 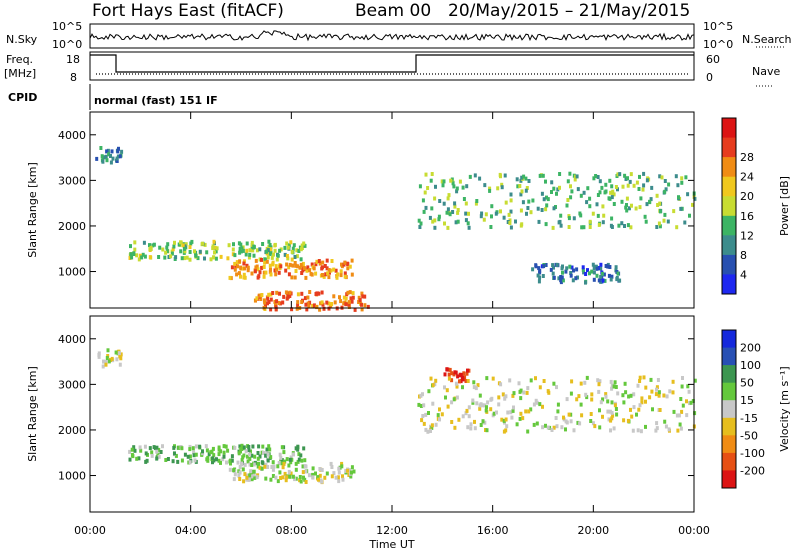 I want to click on nsearch-tick-high: 10^5, so click(x=718, y=26).